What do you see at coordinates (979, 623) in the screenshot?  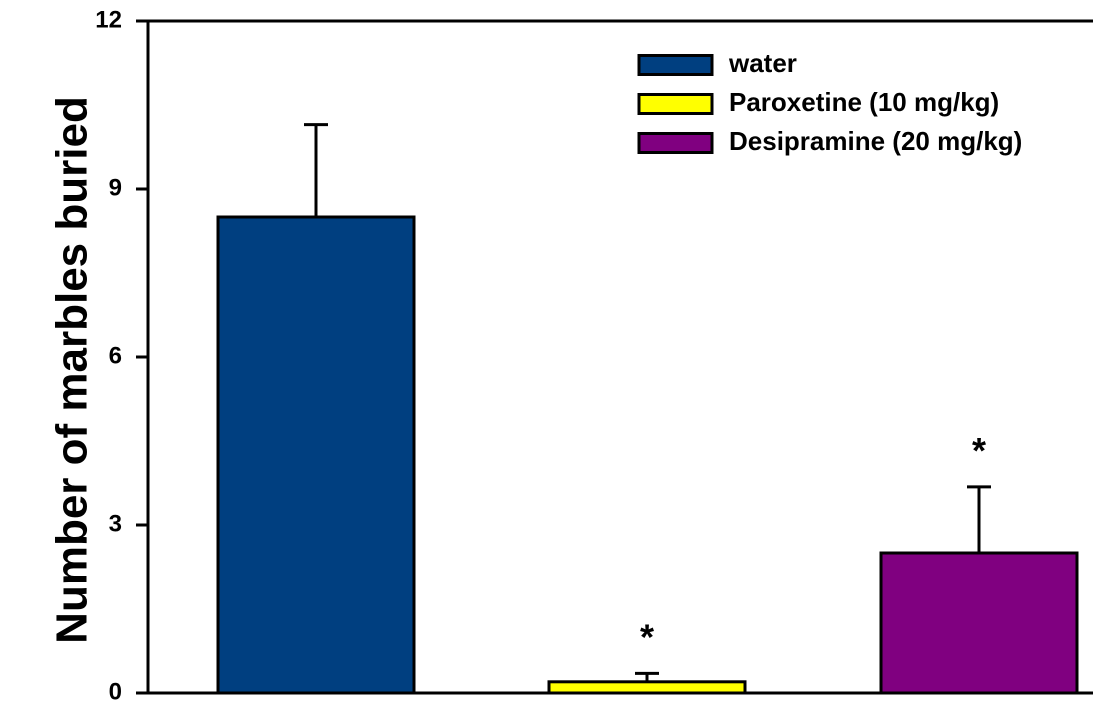 I see `bar-desipramine` at bounding box center [979, 623].